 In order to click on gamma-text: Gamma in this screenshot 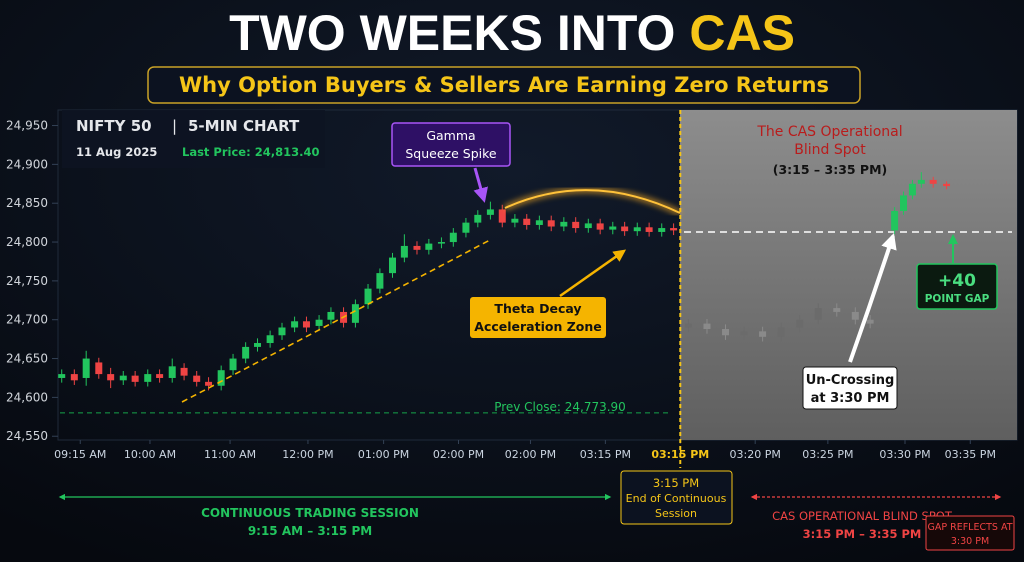, I will do `click(450, 135)`.